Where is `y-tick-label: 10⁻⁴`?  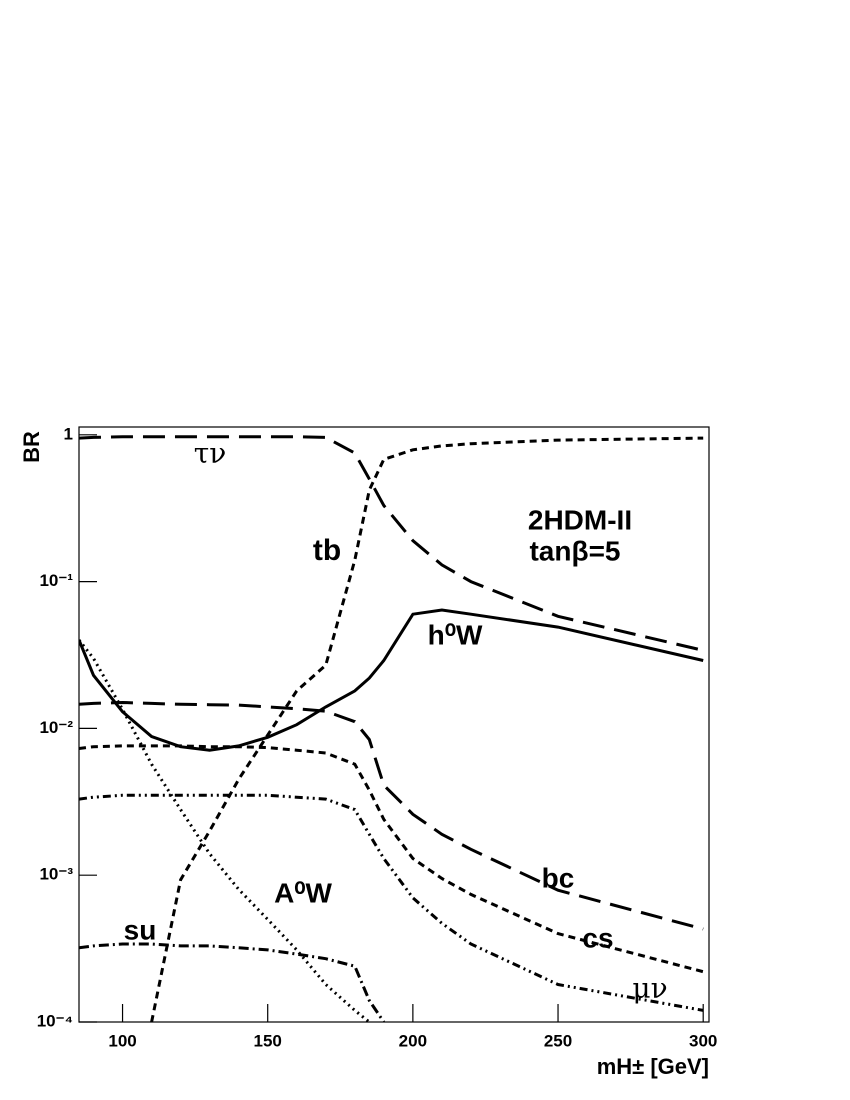 y-tick-label: 10⁻⁴ is located at coordinates (55, 1020).